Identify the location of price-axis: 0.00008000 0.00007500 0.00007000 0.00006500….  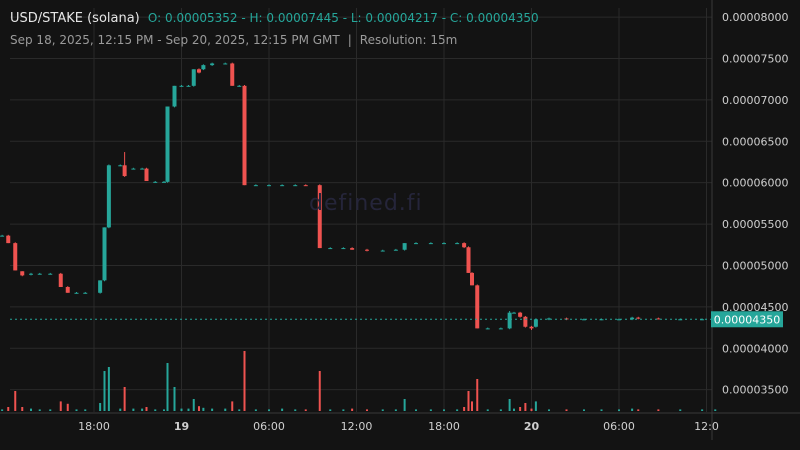
(755, 204).